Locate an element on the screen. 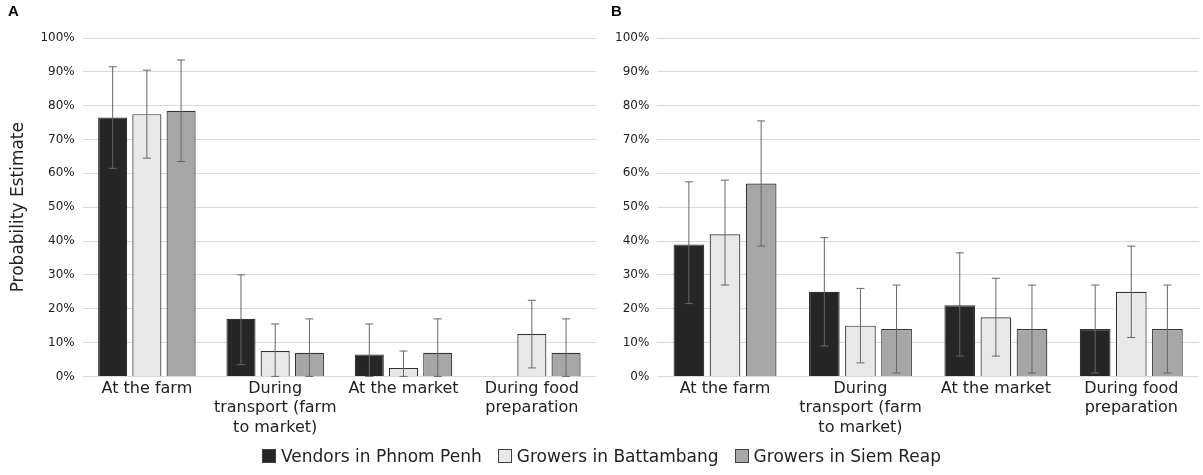 This screenshot has height=475, width=1203. legend-label: Vendors in Phnom Penh is located at coordinates (381, 456).